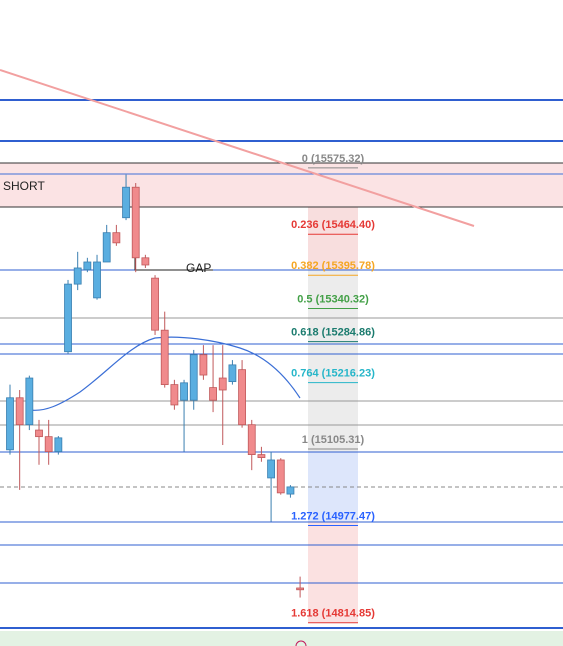 This screenshot has height=646, width=563. What do you see at coordinates (333, 614) in the screenshot?
I see `fib-label: 1.618 (14814.85)` at bounding box center [333, 614].